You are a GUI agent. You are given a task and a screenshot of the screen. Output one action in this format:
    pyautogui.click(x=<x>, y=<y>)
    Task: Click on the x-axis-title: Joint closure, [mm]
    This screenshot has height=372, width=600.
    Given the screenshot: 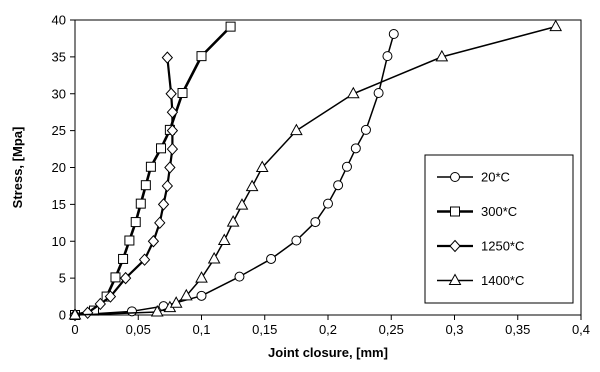 What is the action you would take?
    pyautogui.click(x=328, y=352)
    